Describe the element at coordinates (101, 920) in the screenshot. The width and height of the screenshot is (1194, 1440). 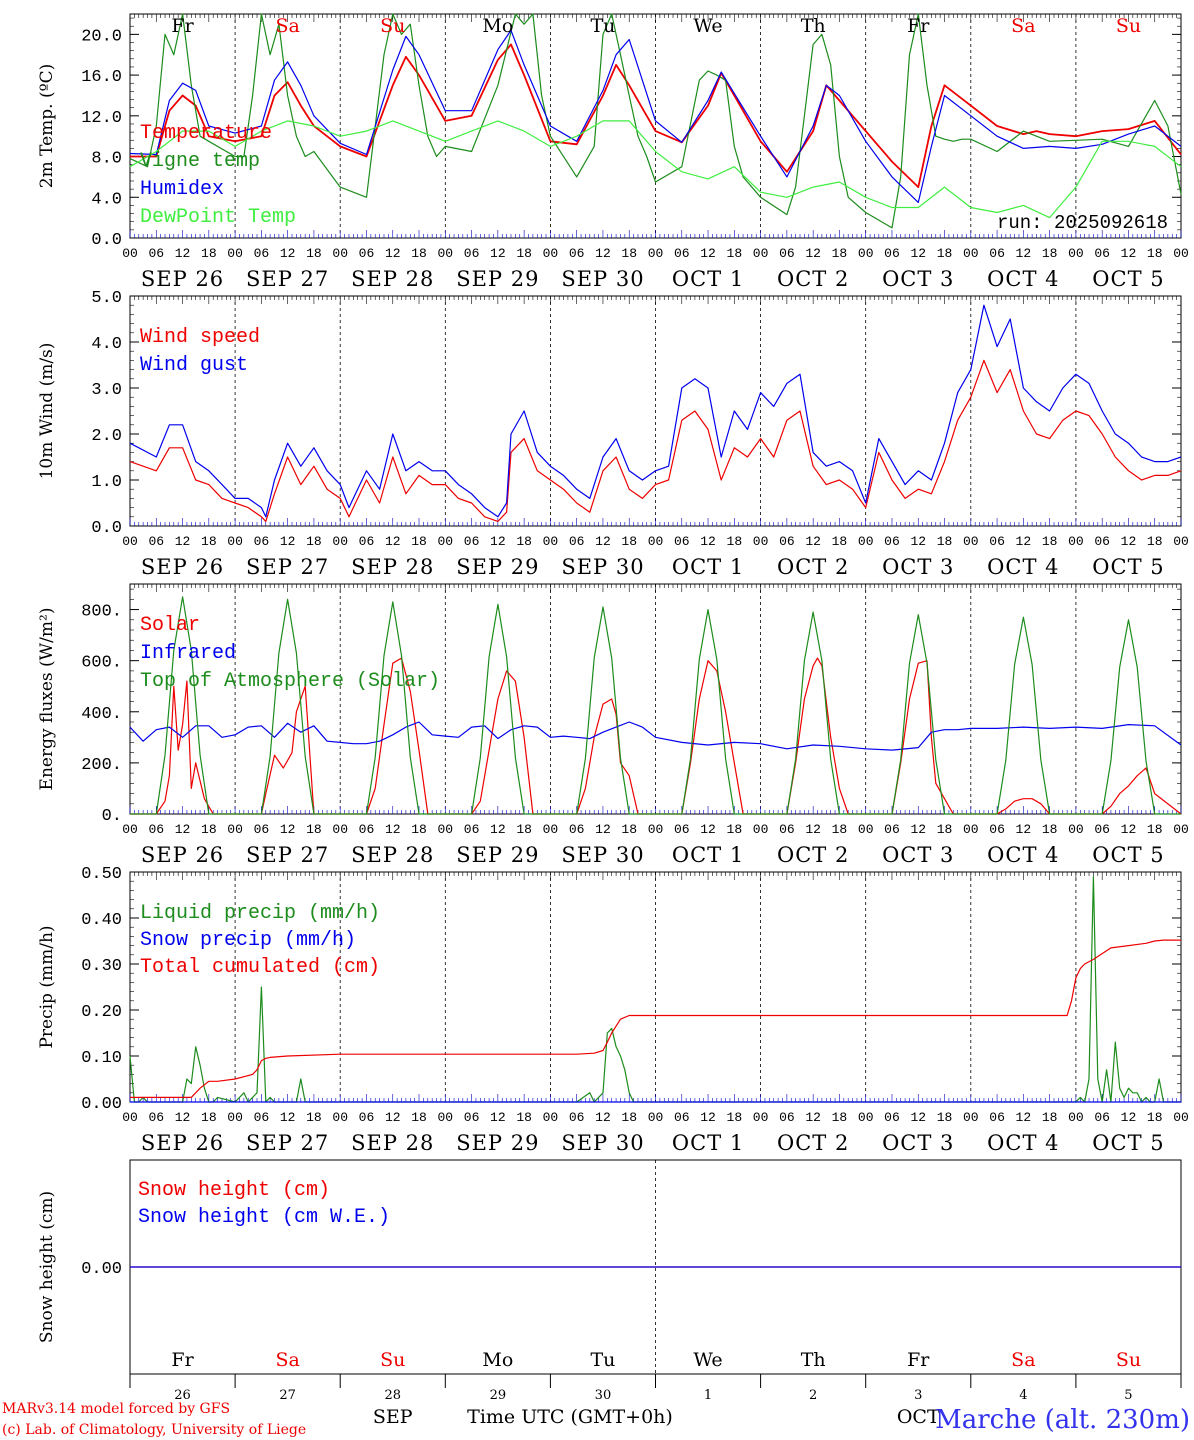
I see `y-tick-label: 0.40` at that location.